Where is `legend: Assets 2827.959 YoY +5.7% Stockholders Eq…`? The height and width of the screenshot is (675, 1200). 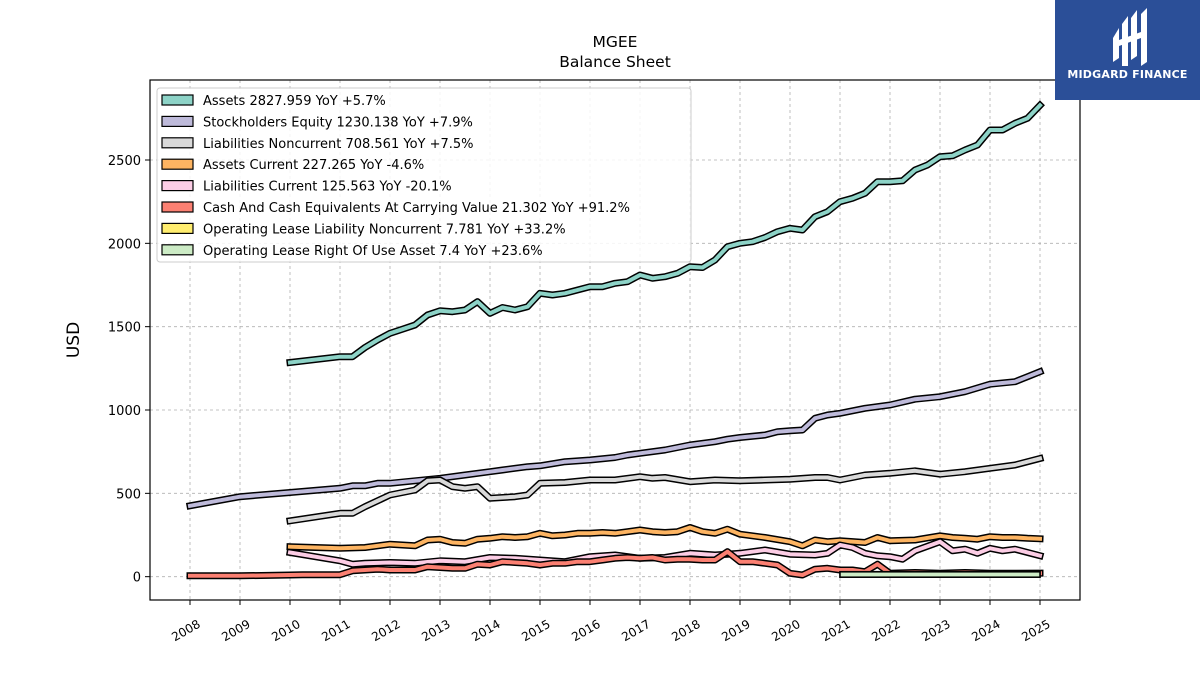 legend: Assets 2827.959 YoY +5.7% Stockholders Eq… is located at coordinates (424, 175).